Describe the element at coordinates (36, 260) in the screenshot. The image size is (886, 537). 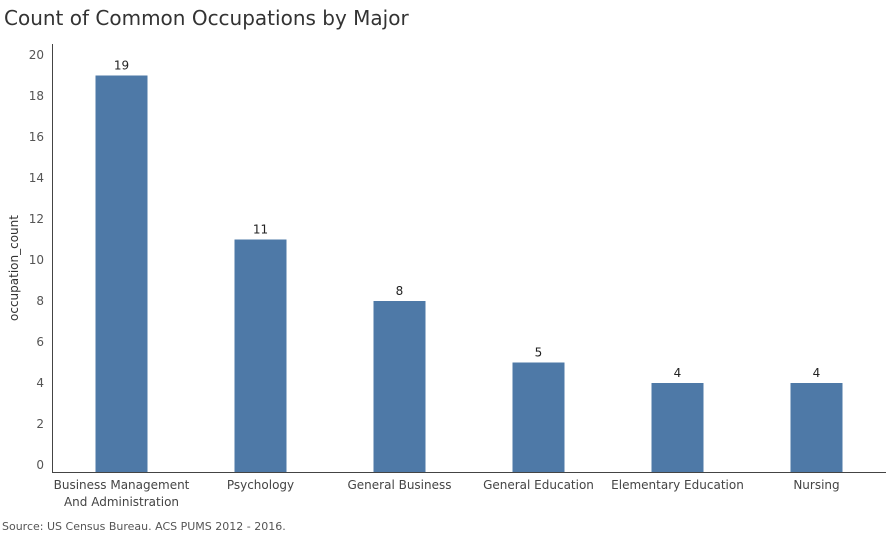
I see `y-tick-label: 10` at that location.